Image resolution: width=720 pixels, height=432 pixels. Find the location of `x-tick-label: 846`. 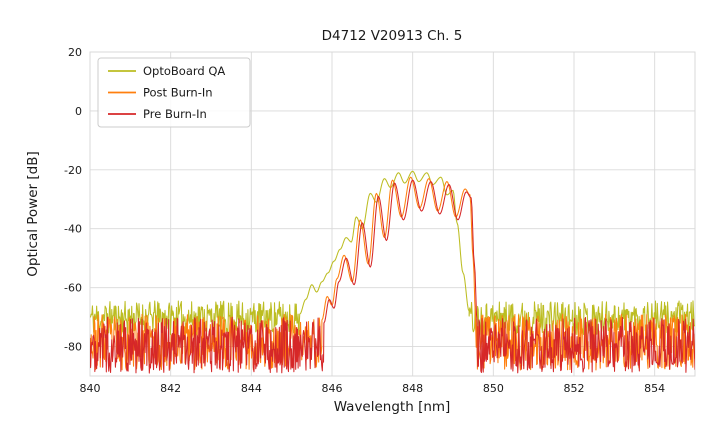

x-tick-label: 846 is located at coordinates (332, 388).